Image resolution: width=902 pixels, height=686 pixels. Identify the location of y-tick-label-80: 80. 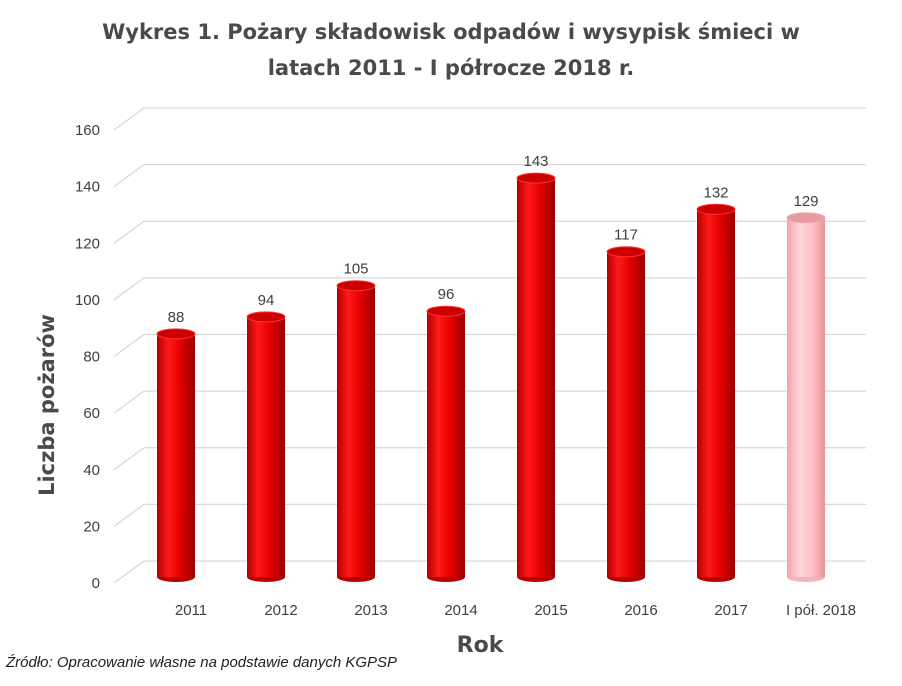
(91, 357).